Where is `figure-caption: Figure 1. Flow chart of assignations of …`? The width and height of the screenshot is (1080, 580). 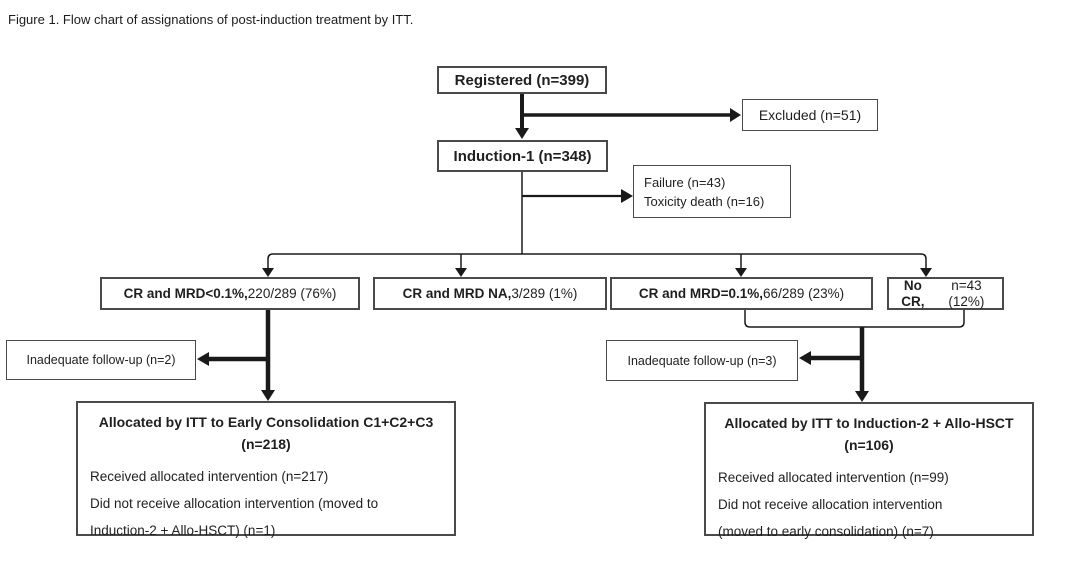
figure-caption: Figure 1. Flow chart of assignations of … is located at coordinates (211, 19).